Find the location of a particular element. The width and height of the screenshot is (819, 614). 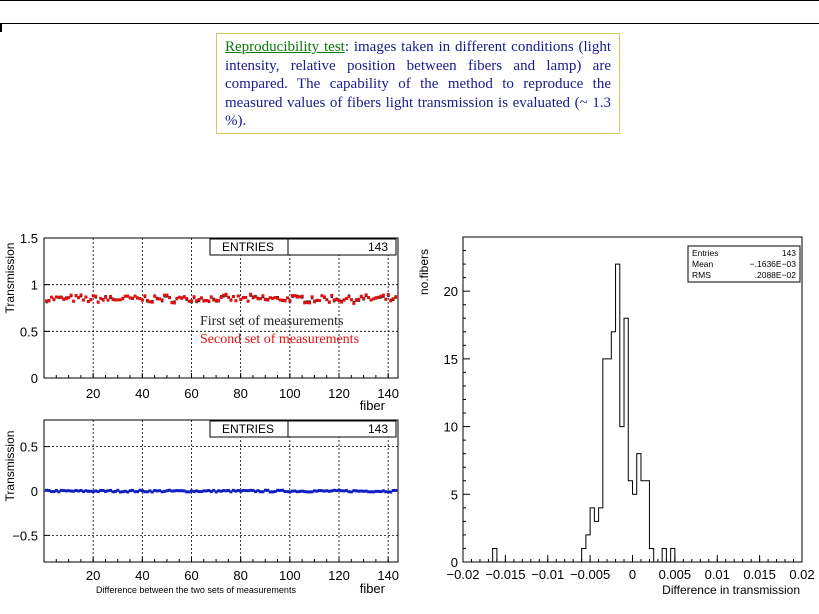

caption-lead: Reproducibility test is located at coordinates (285, 47).